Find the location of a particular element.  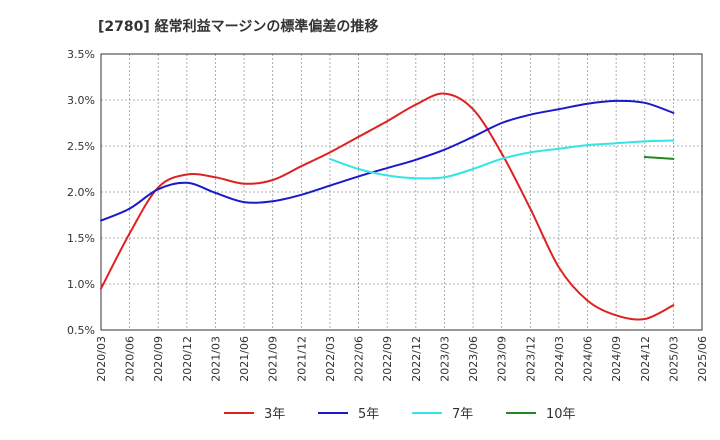

x-tick-label: 2023/06 is located at coordinates (473, 359).